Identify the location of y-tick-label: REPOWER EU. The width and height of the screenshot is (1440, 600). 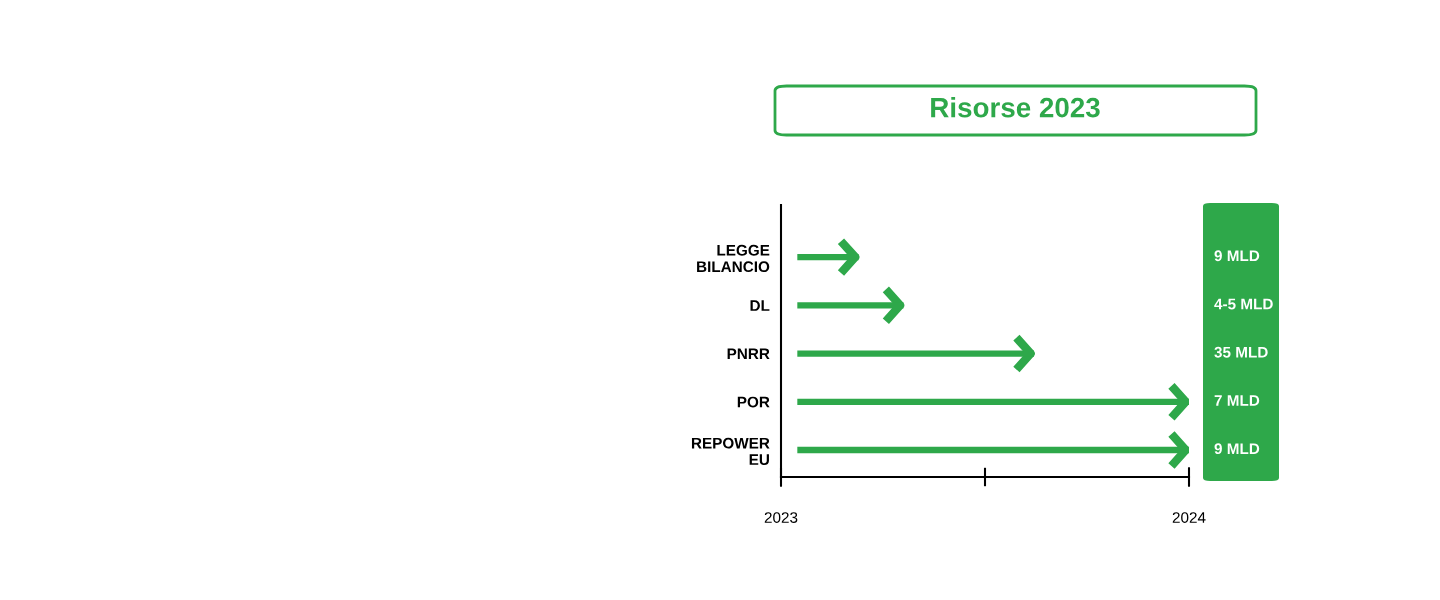
(730, 451).